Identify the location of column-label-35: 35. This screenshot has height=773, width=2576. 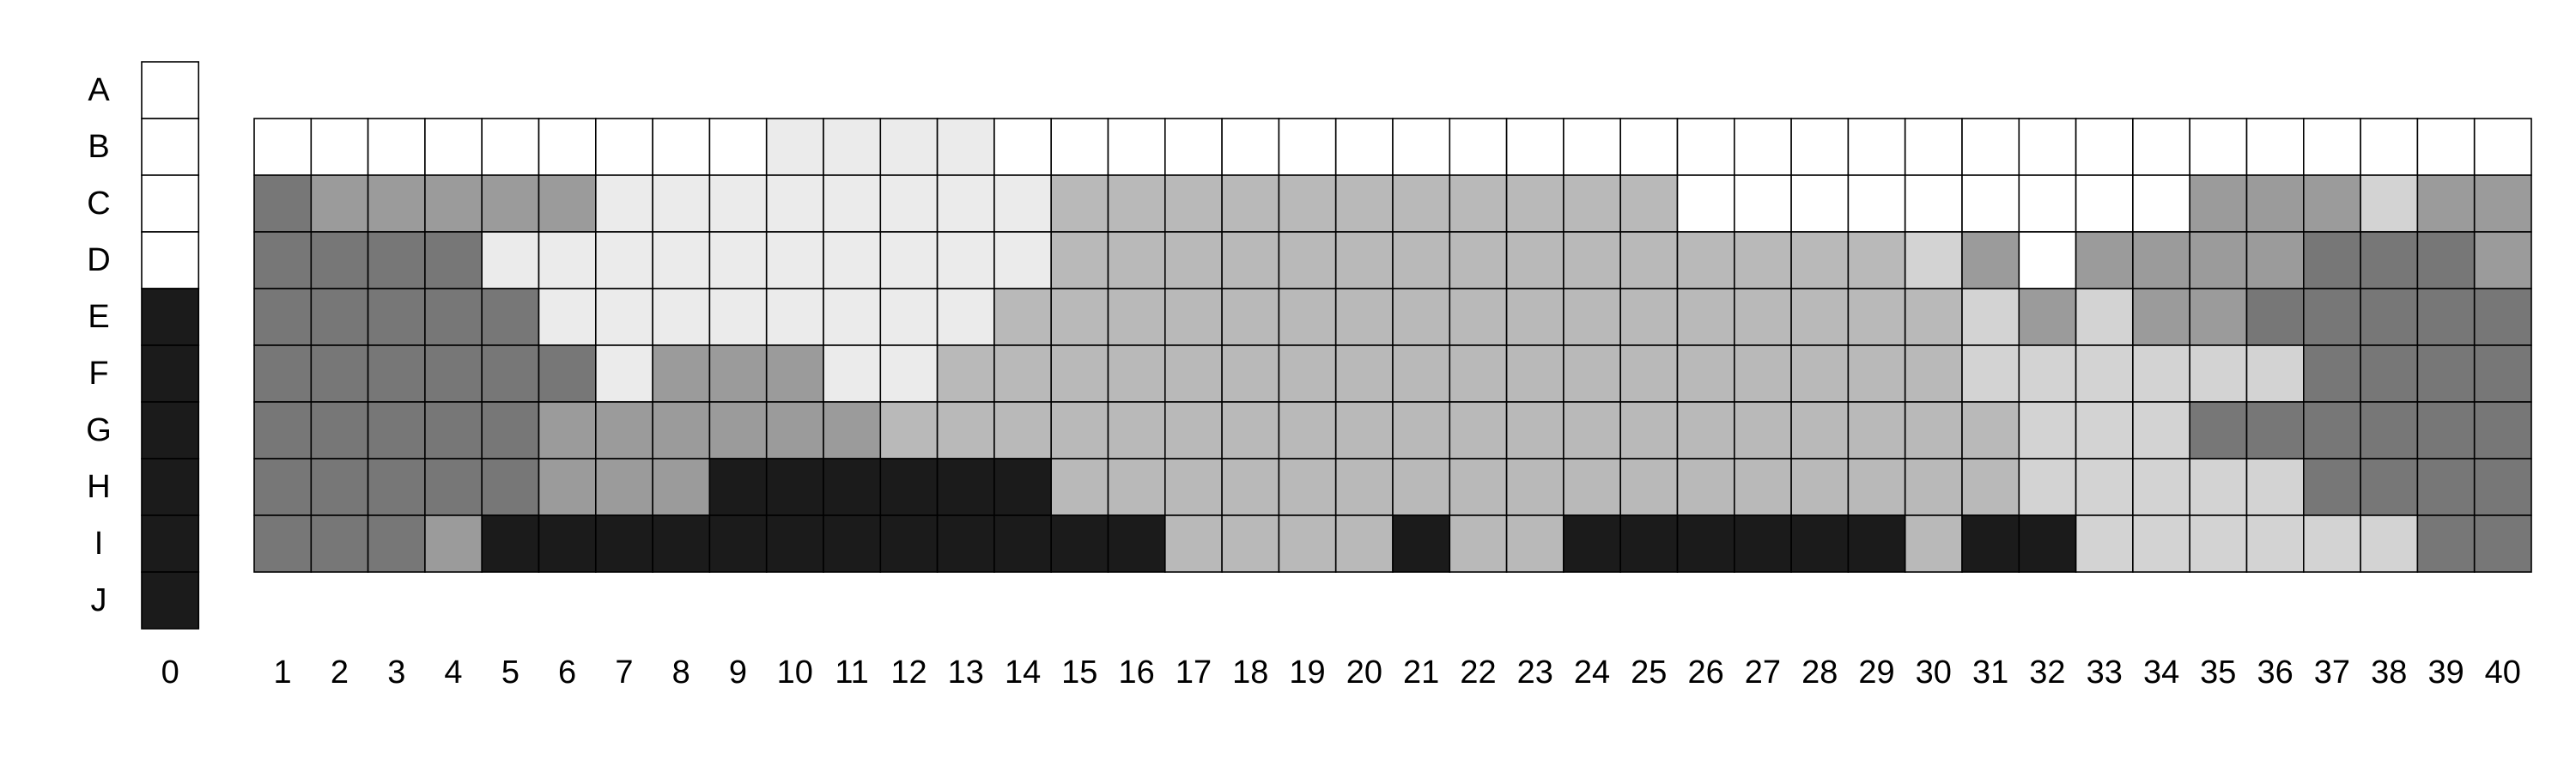
(2218, 672).